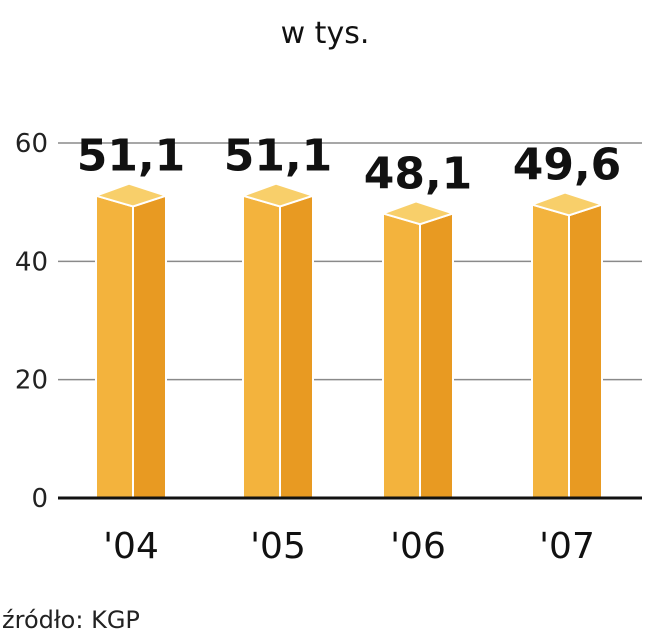 Image resolution: width=650 pixels, height=640 pixels. I want to click on y-tick-label-20: 20, so click(31, 381).